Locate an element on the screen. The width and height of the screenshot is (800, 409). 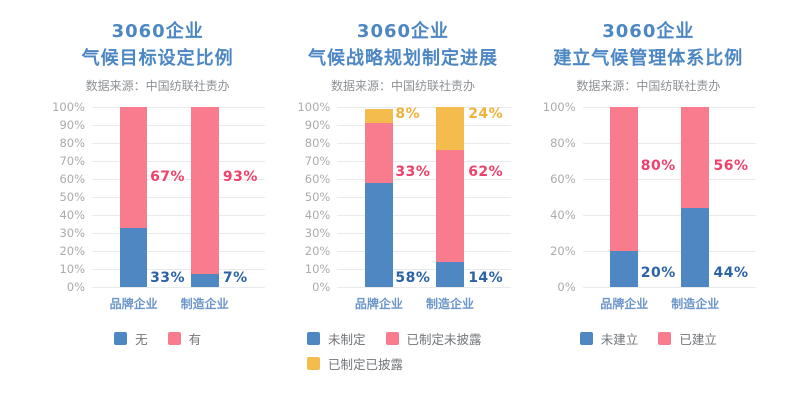
legend-label: 未制定 is located at coordinates (346, 339).